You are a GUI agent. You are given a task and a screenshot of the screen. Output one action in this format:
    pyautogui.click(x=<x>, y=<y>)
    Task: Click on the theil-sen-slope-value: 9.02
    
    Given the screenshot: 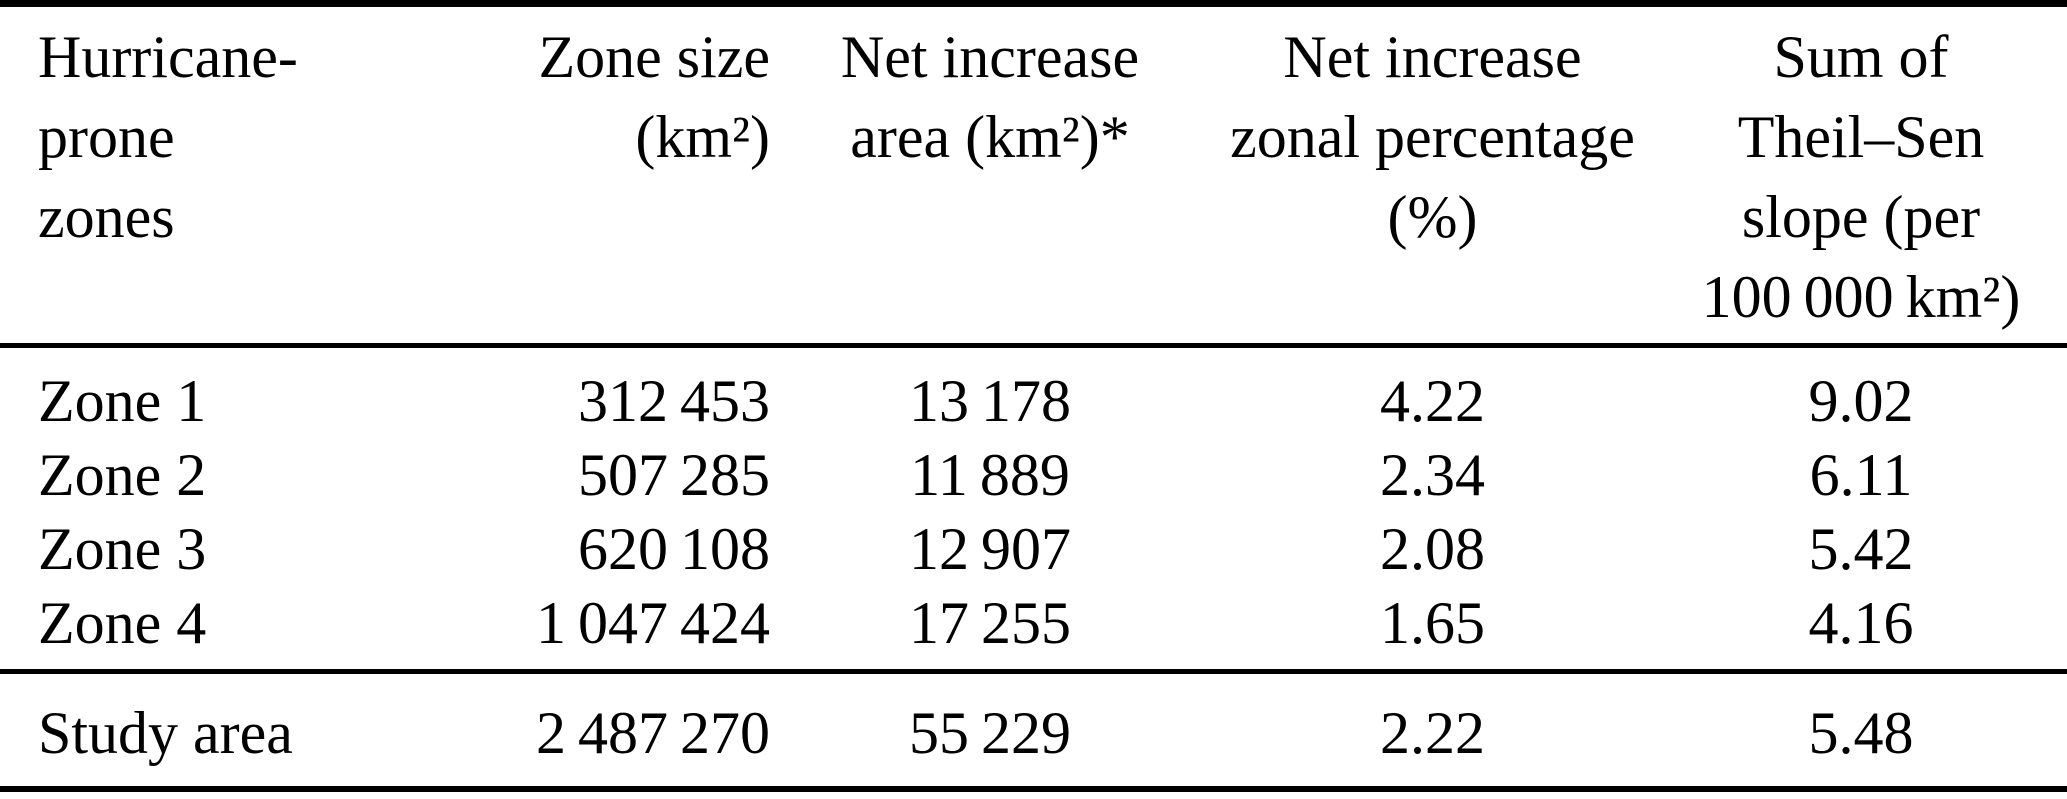 What is the action you would take?
    pyautogui.click(x=1861, y=401)
    